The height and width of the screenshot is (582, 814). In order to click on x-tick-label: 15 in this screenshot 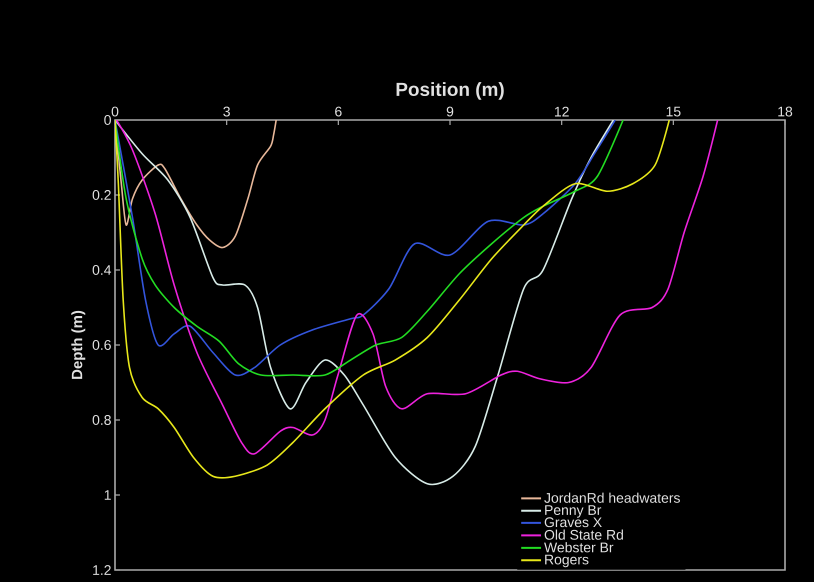, I will do `click(673, 111)`.